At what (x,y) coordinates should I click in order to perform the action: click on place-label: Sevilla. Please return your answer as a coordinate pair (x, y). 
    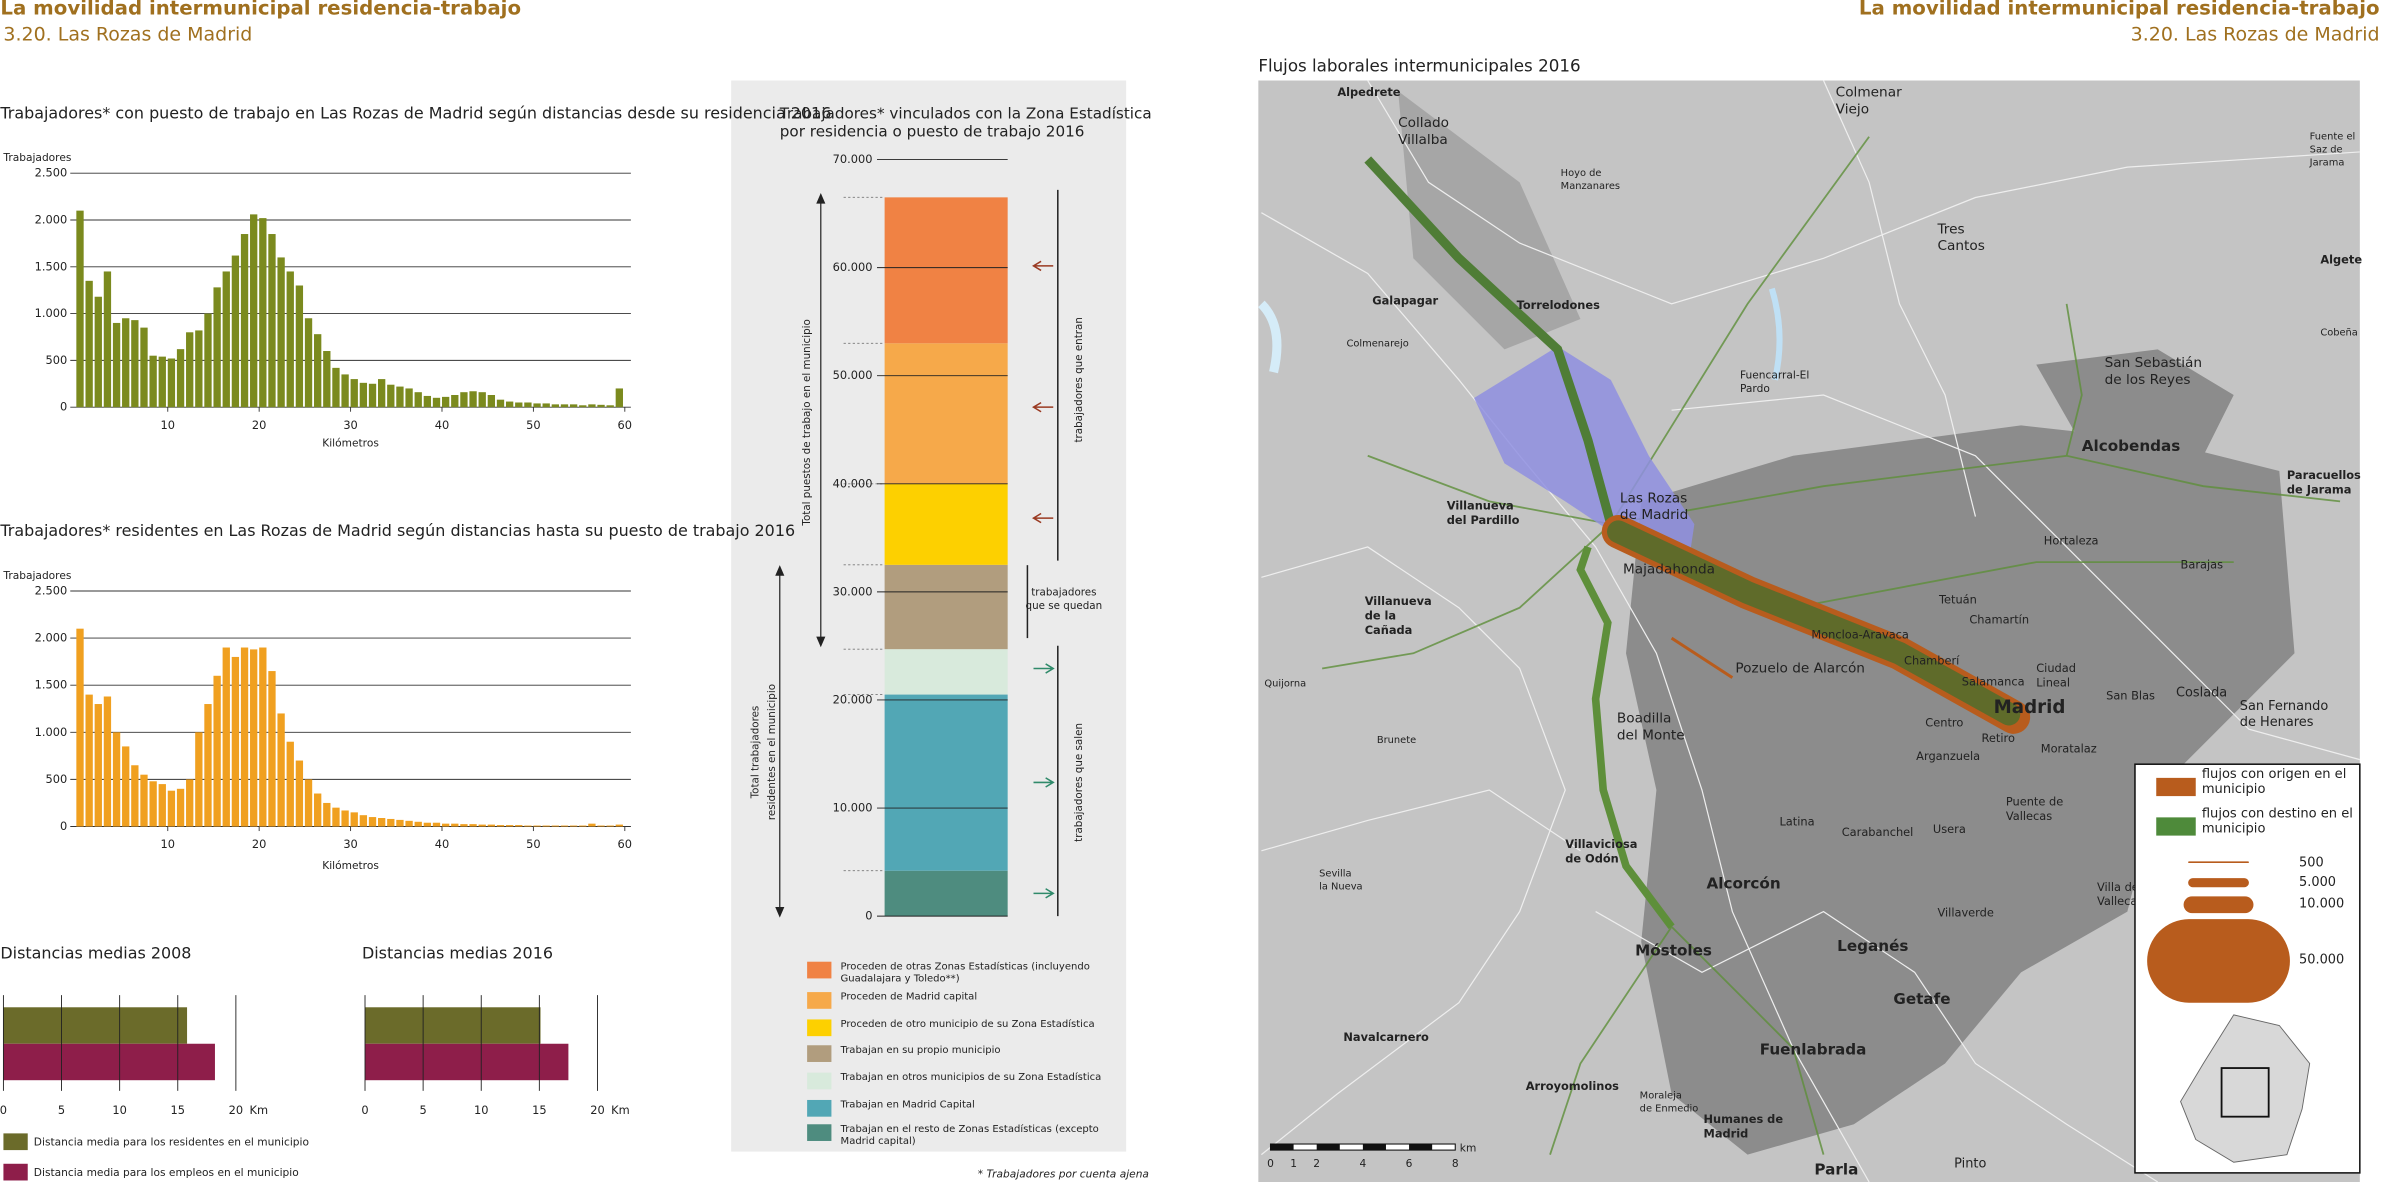
    Looking at the image, I should click on (1335, 874).